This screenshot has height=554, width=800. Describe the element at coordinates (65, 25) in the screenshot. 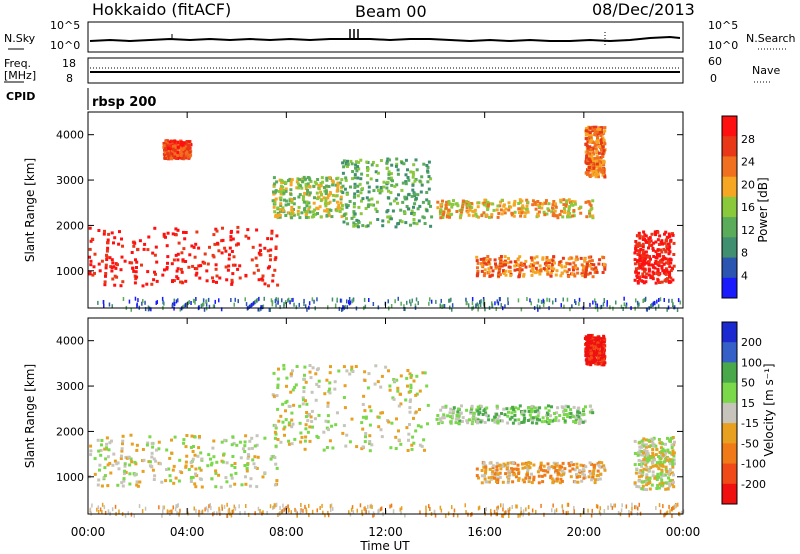

I see `nsky-axis-hi: 10^5` at that location.